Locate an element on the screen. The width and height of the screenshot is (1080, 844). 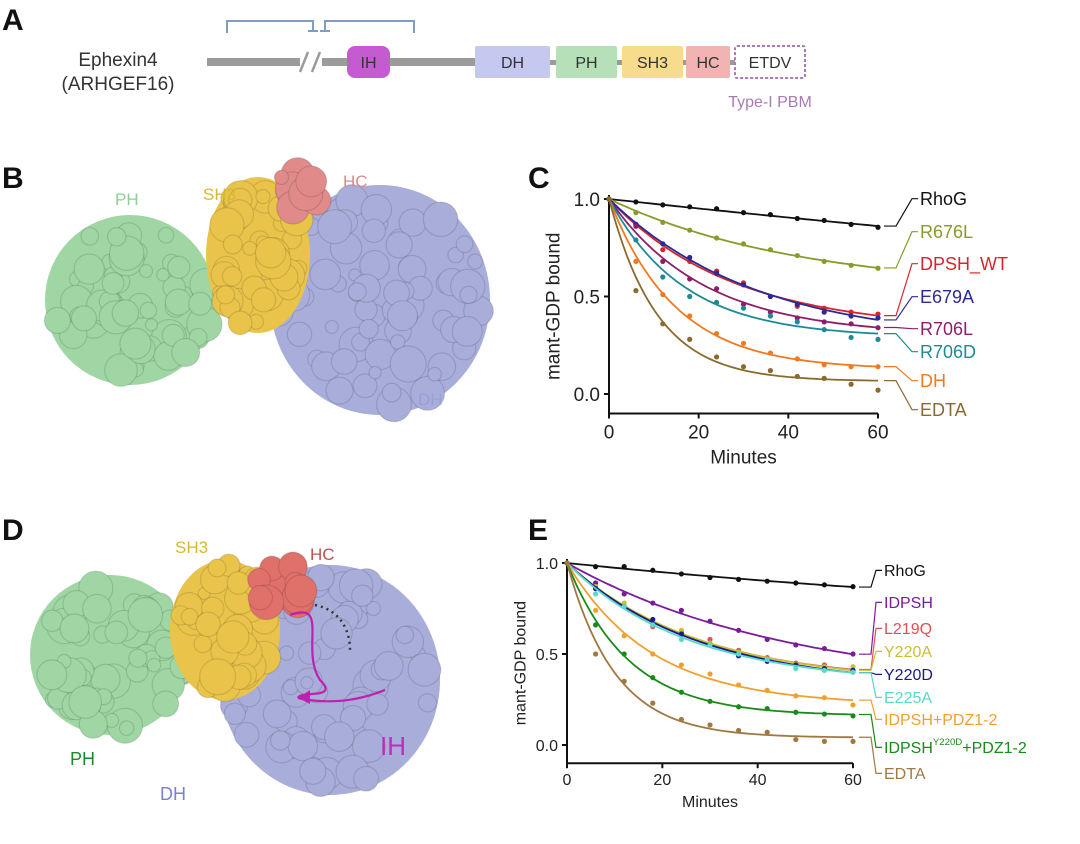
x-tick-label: 60 is located at coordinates (853, 780).